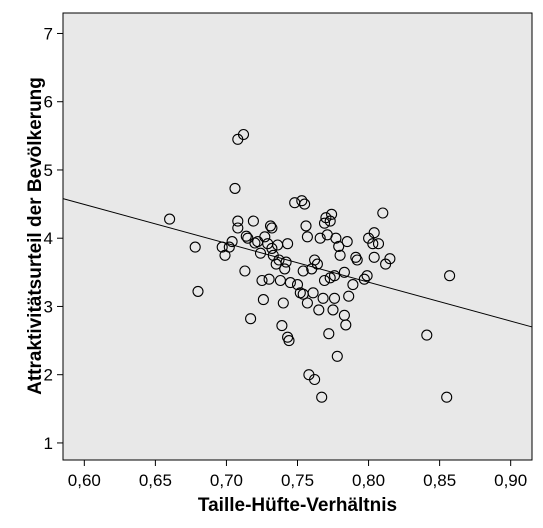  I want to click on x-axis-ticks: 0,60 0,65 0,70 0,75 0,80 0,85 0,90, so click(297, 475).